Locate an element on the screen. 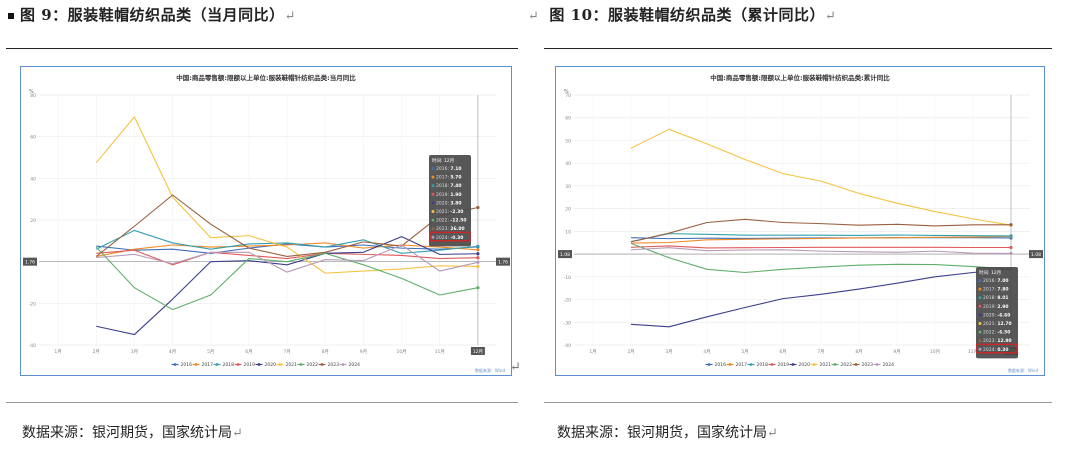 Image resolution: width=1080 pixels, height=450 pixels. tooltip-line: 2020: 3.80 is located at coordinates (449, 203).